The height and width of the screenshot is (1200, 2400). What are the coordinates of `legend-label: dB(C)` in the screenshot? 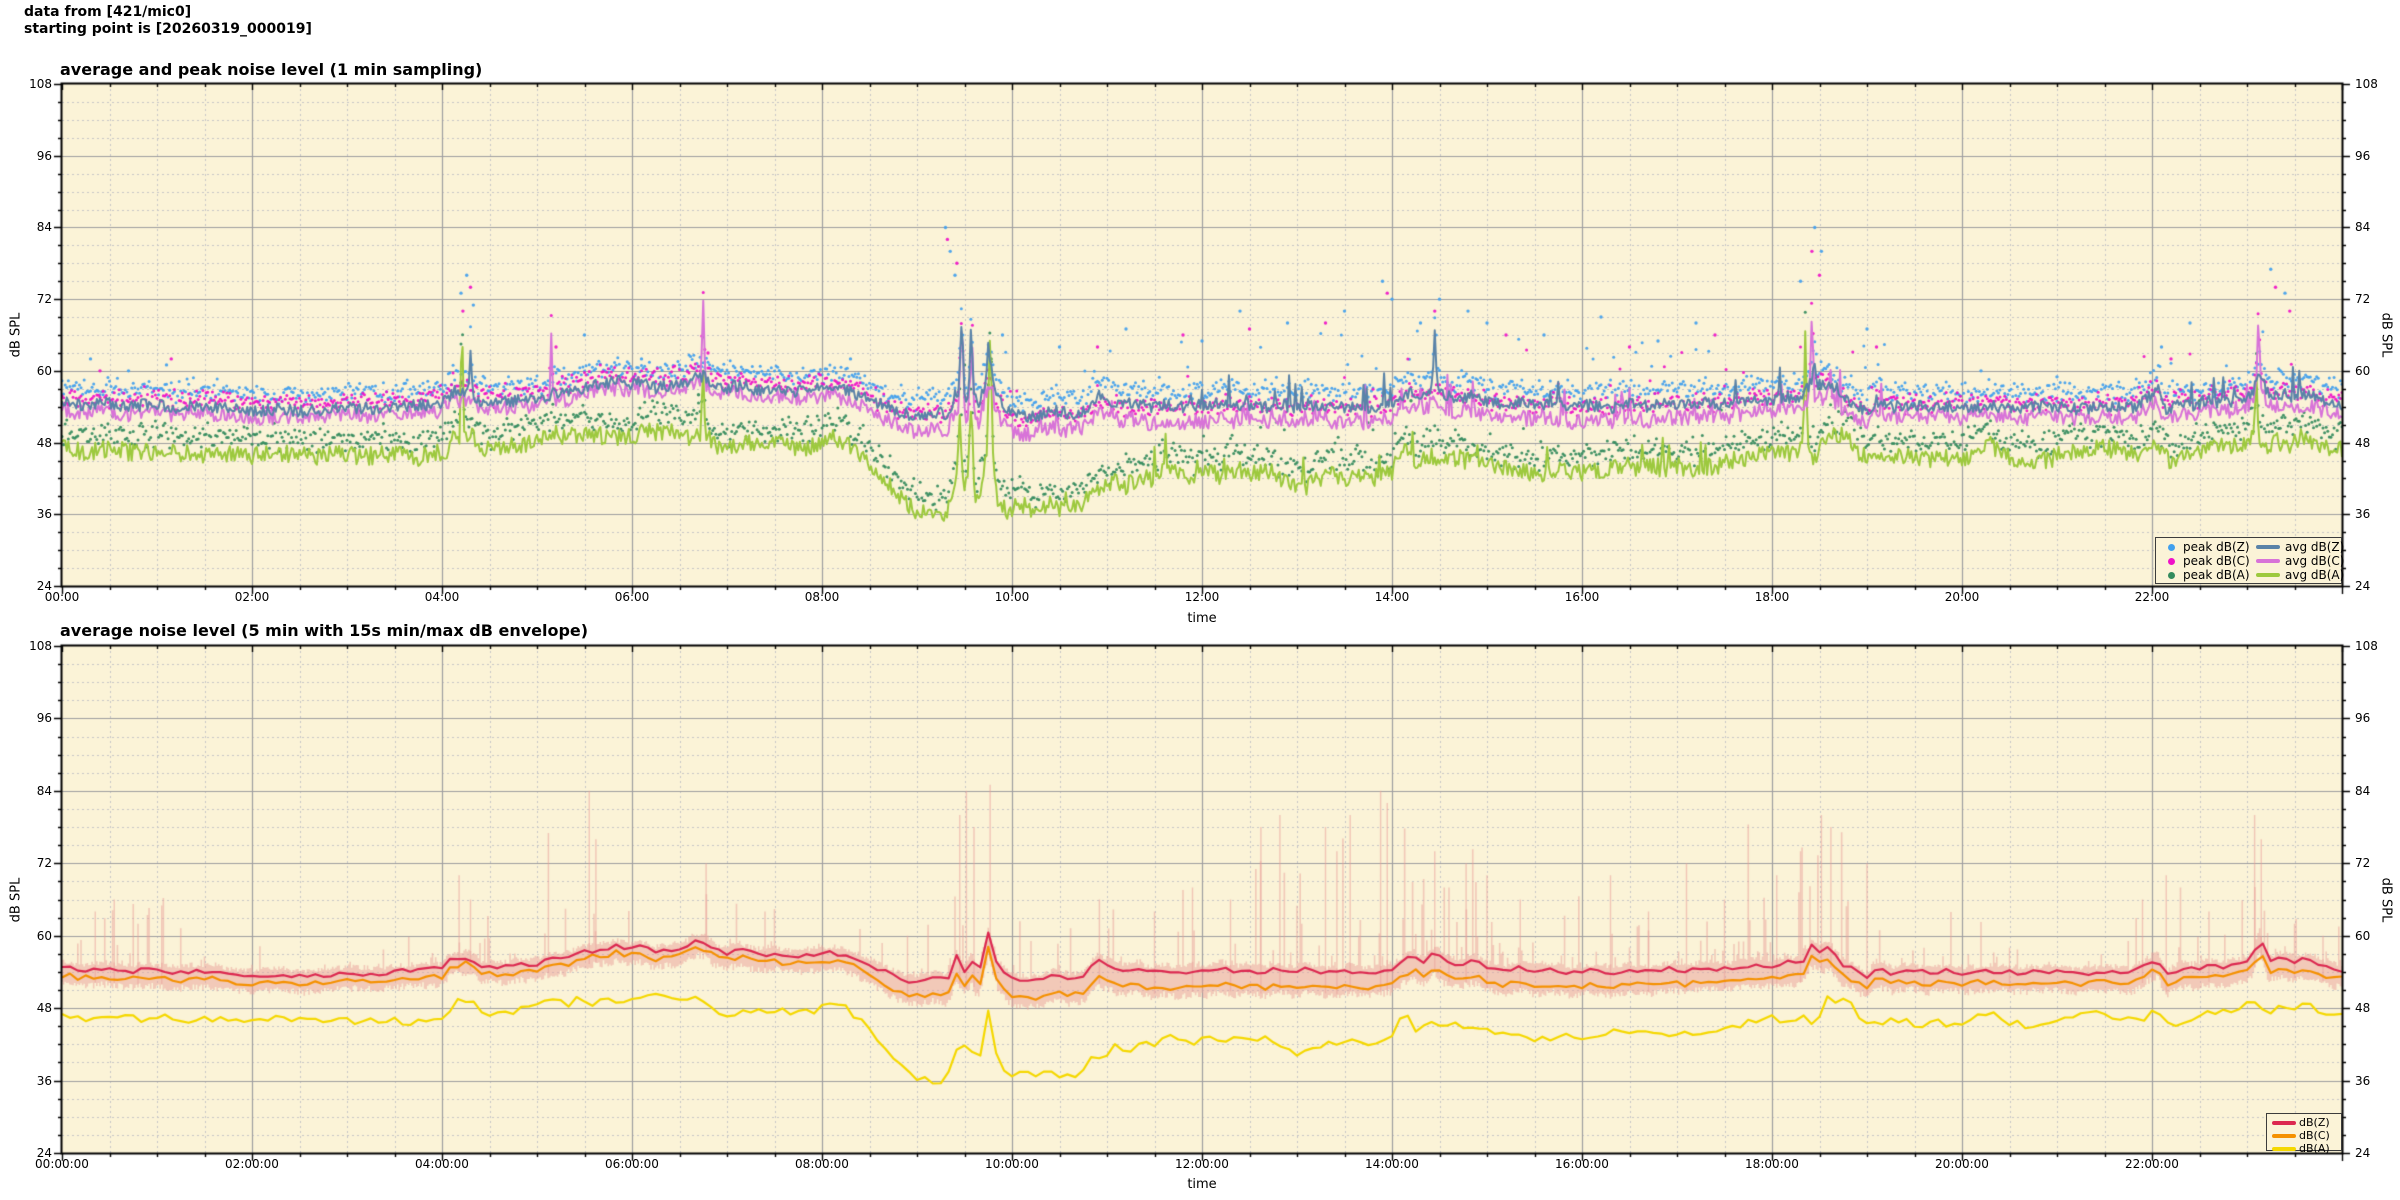 It's located at (2314, 1135).